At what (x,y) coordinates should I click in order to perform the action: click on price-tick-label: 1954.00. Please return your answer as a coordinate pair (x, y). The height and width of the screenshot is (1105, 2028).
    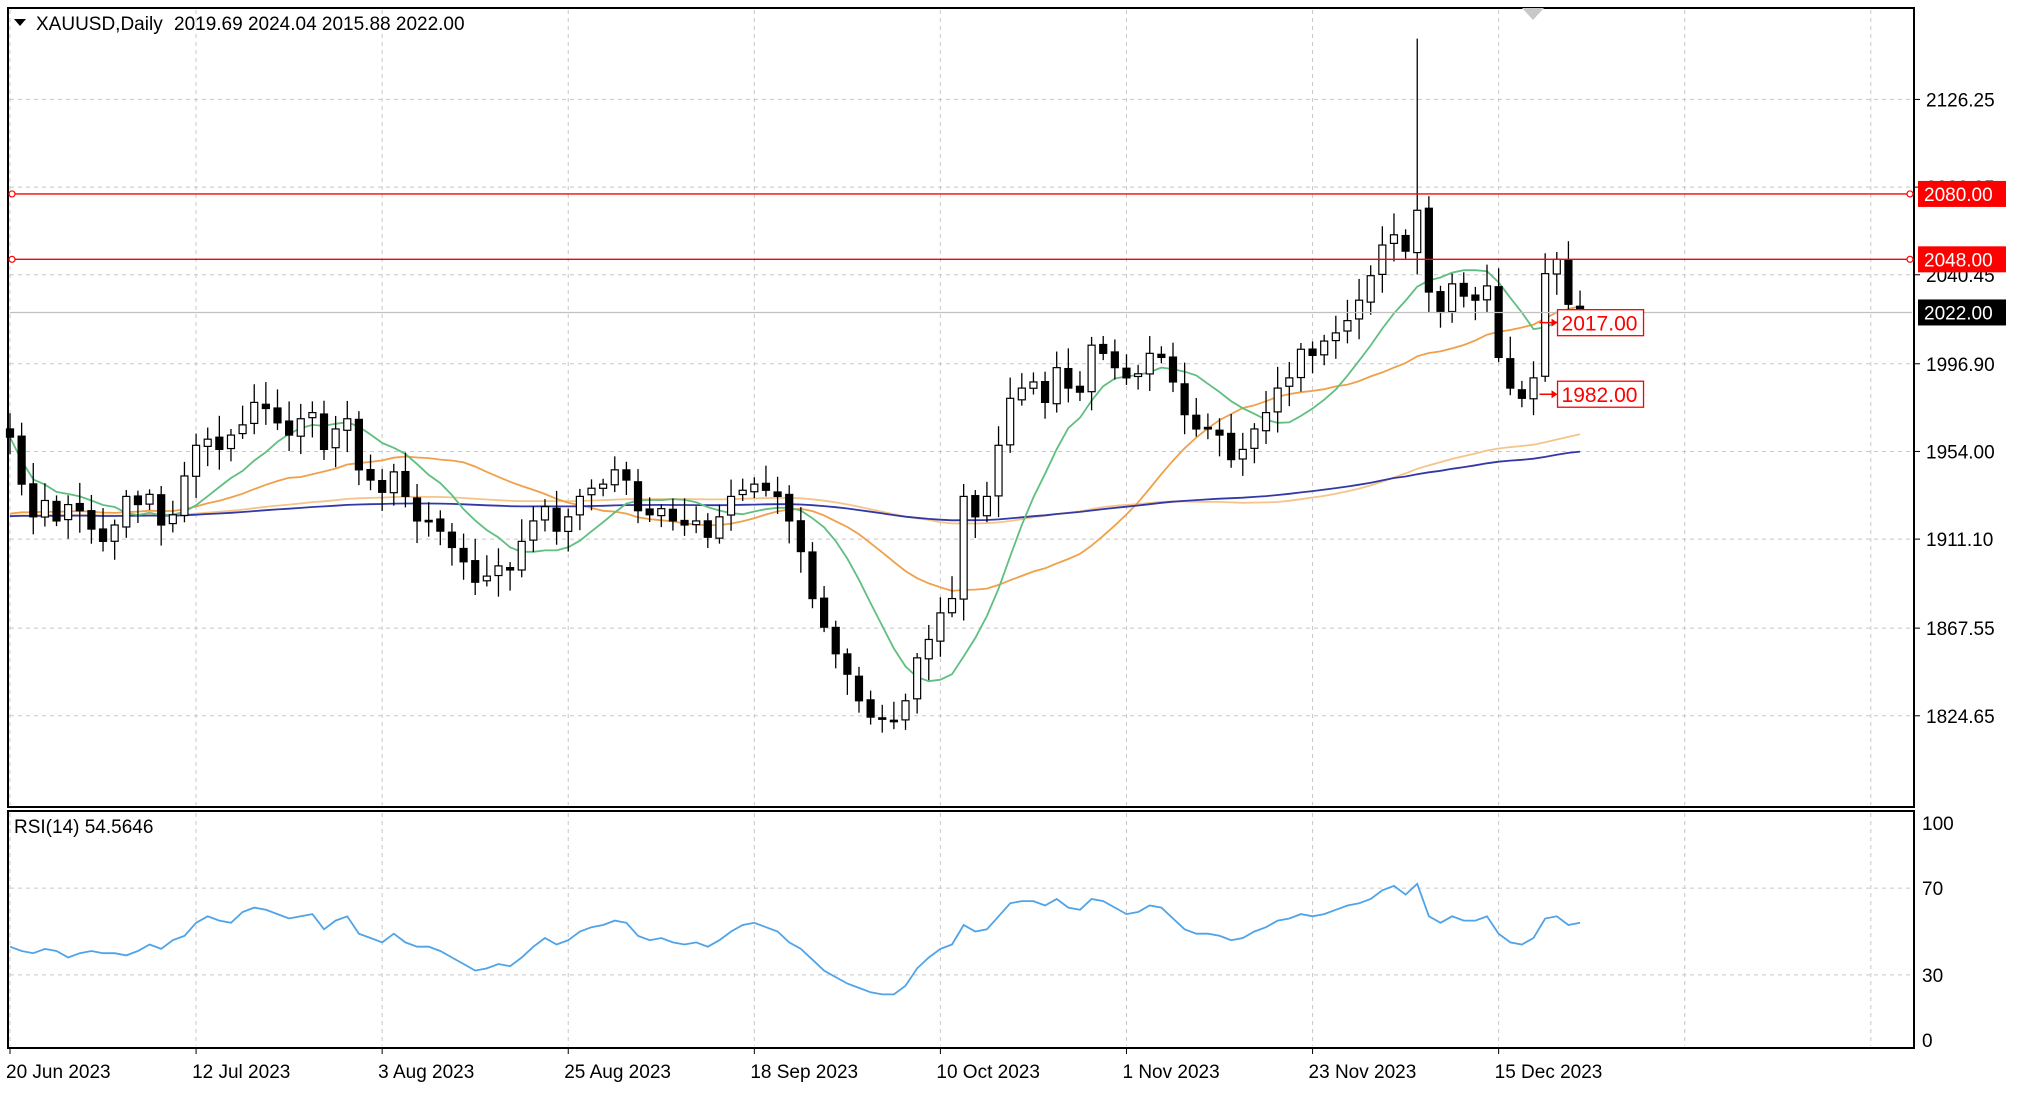
    Looking at the image, I should click on (1960, 452).